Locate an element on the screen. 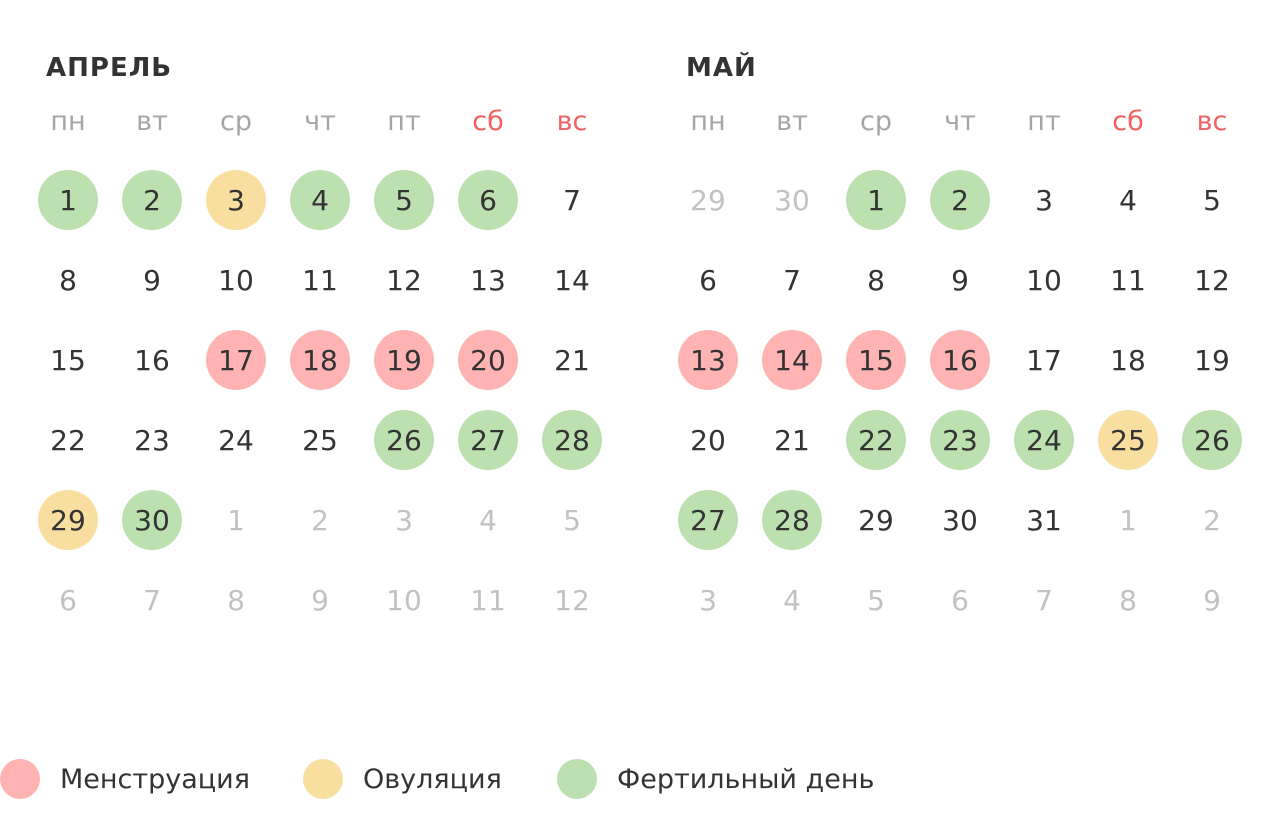 The width and height of the screenshot is (1280, 826). legend-label: Овуляция is located at coordinates (432, 779).